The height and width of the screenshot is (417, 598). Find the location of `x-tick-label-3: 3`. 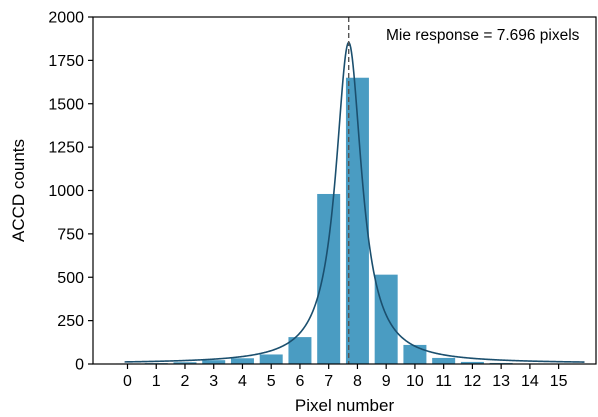

x-tick-label-3: 3 is located at coordinates (213, 381).